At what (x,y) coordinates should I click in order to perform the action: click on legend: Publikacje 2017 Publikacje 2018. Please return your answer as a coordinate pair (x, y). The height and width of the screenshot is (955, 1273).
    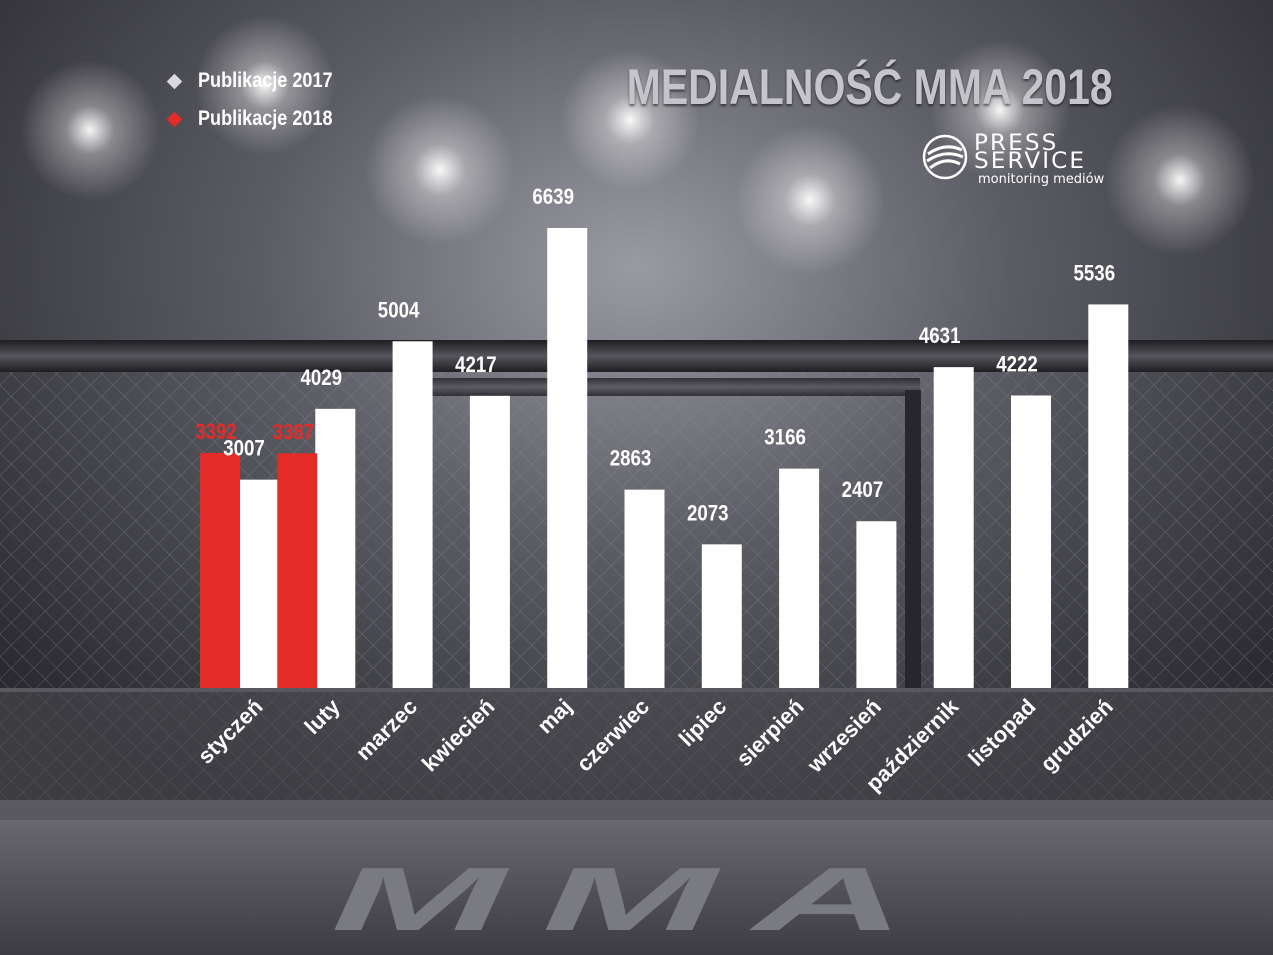
    Looking at the image, I should click on (260, 100).